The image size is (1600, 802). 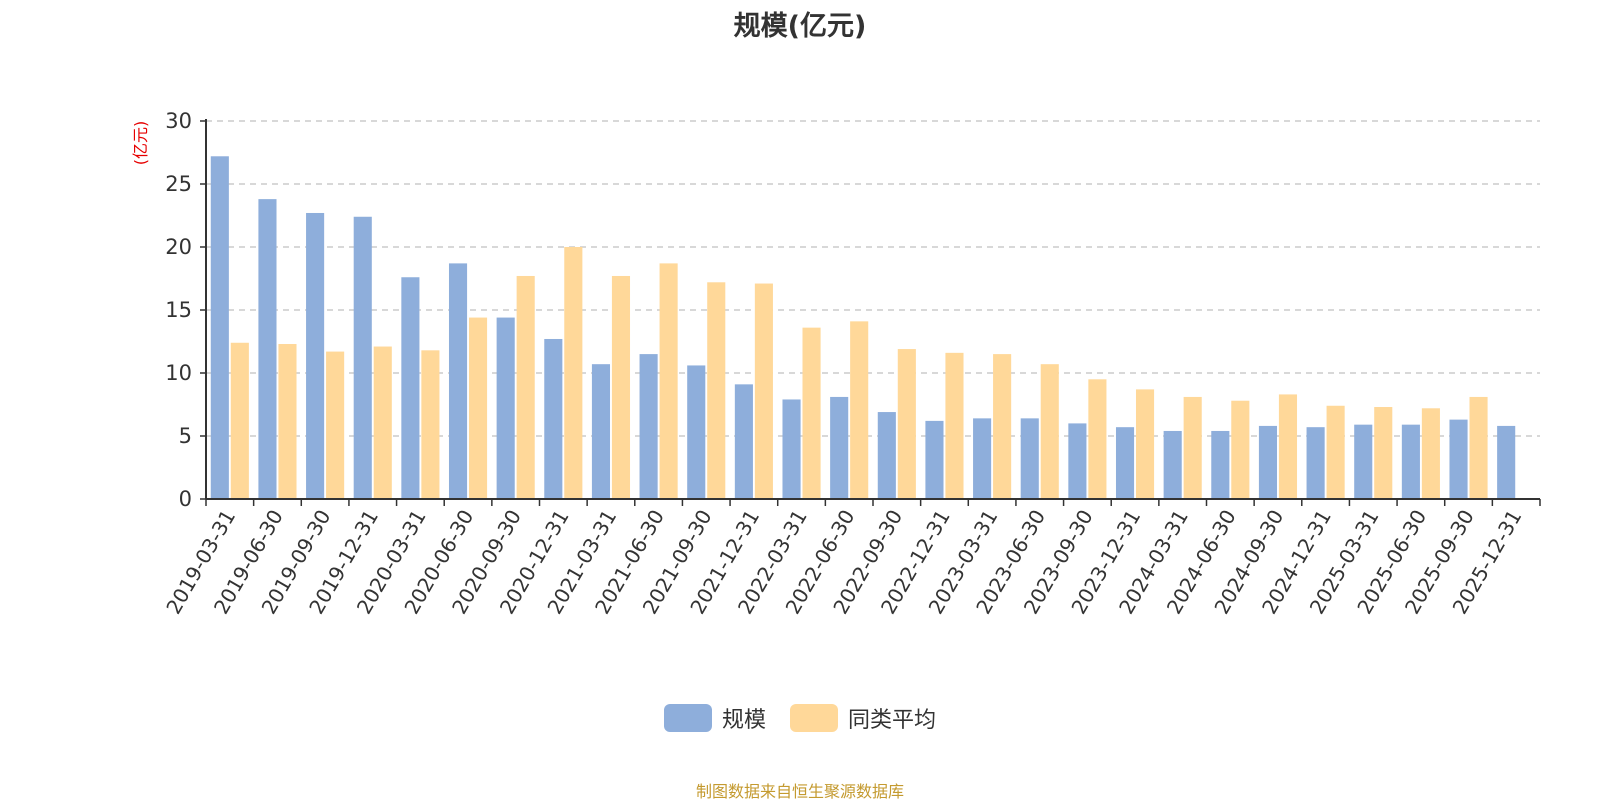 What do you see at coordinates (185, 436) in the screenshot?
I see `y-tick-label: 5` at bounding box center [185, 436].